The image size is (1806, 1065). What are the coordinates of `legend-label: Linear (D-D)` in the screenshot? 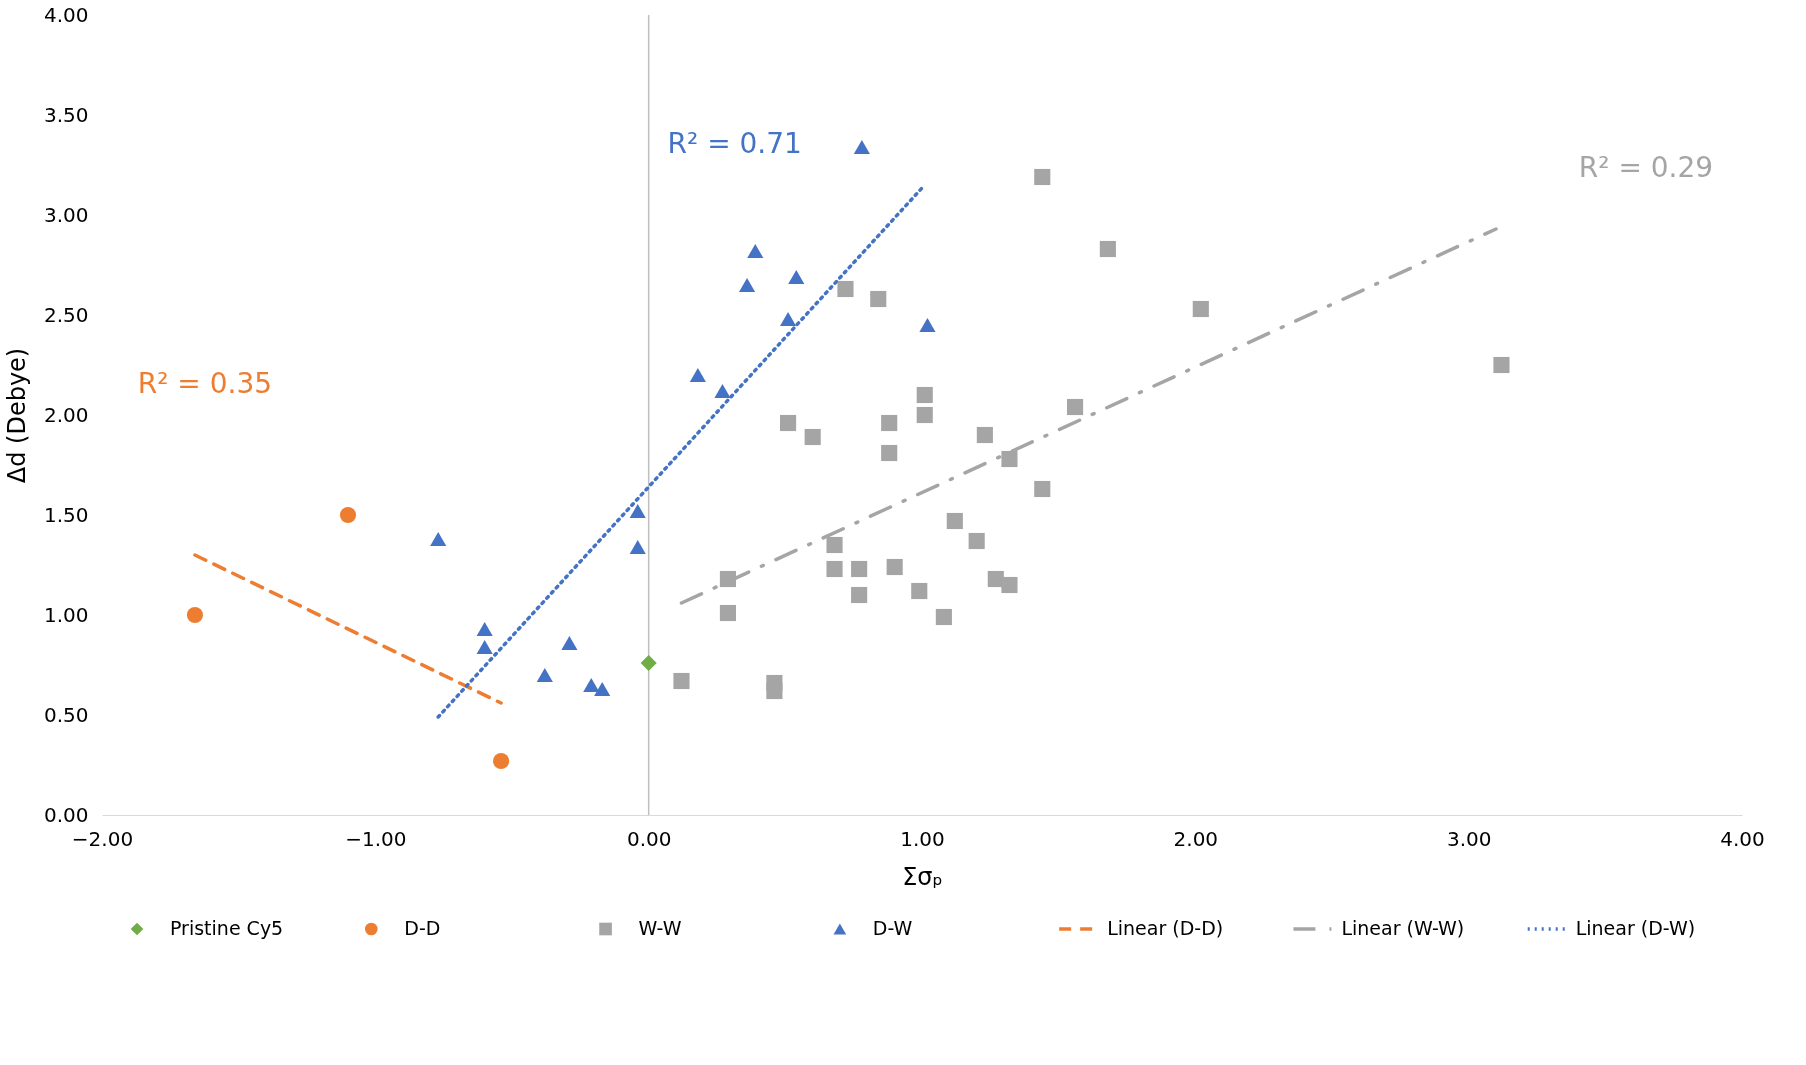 It's located at (1165, 928).